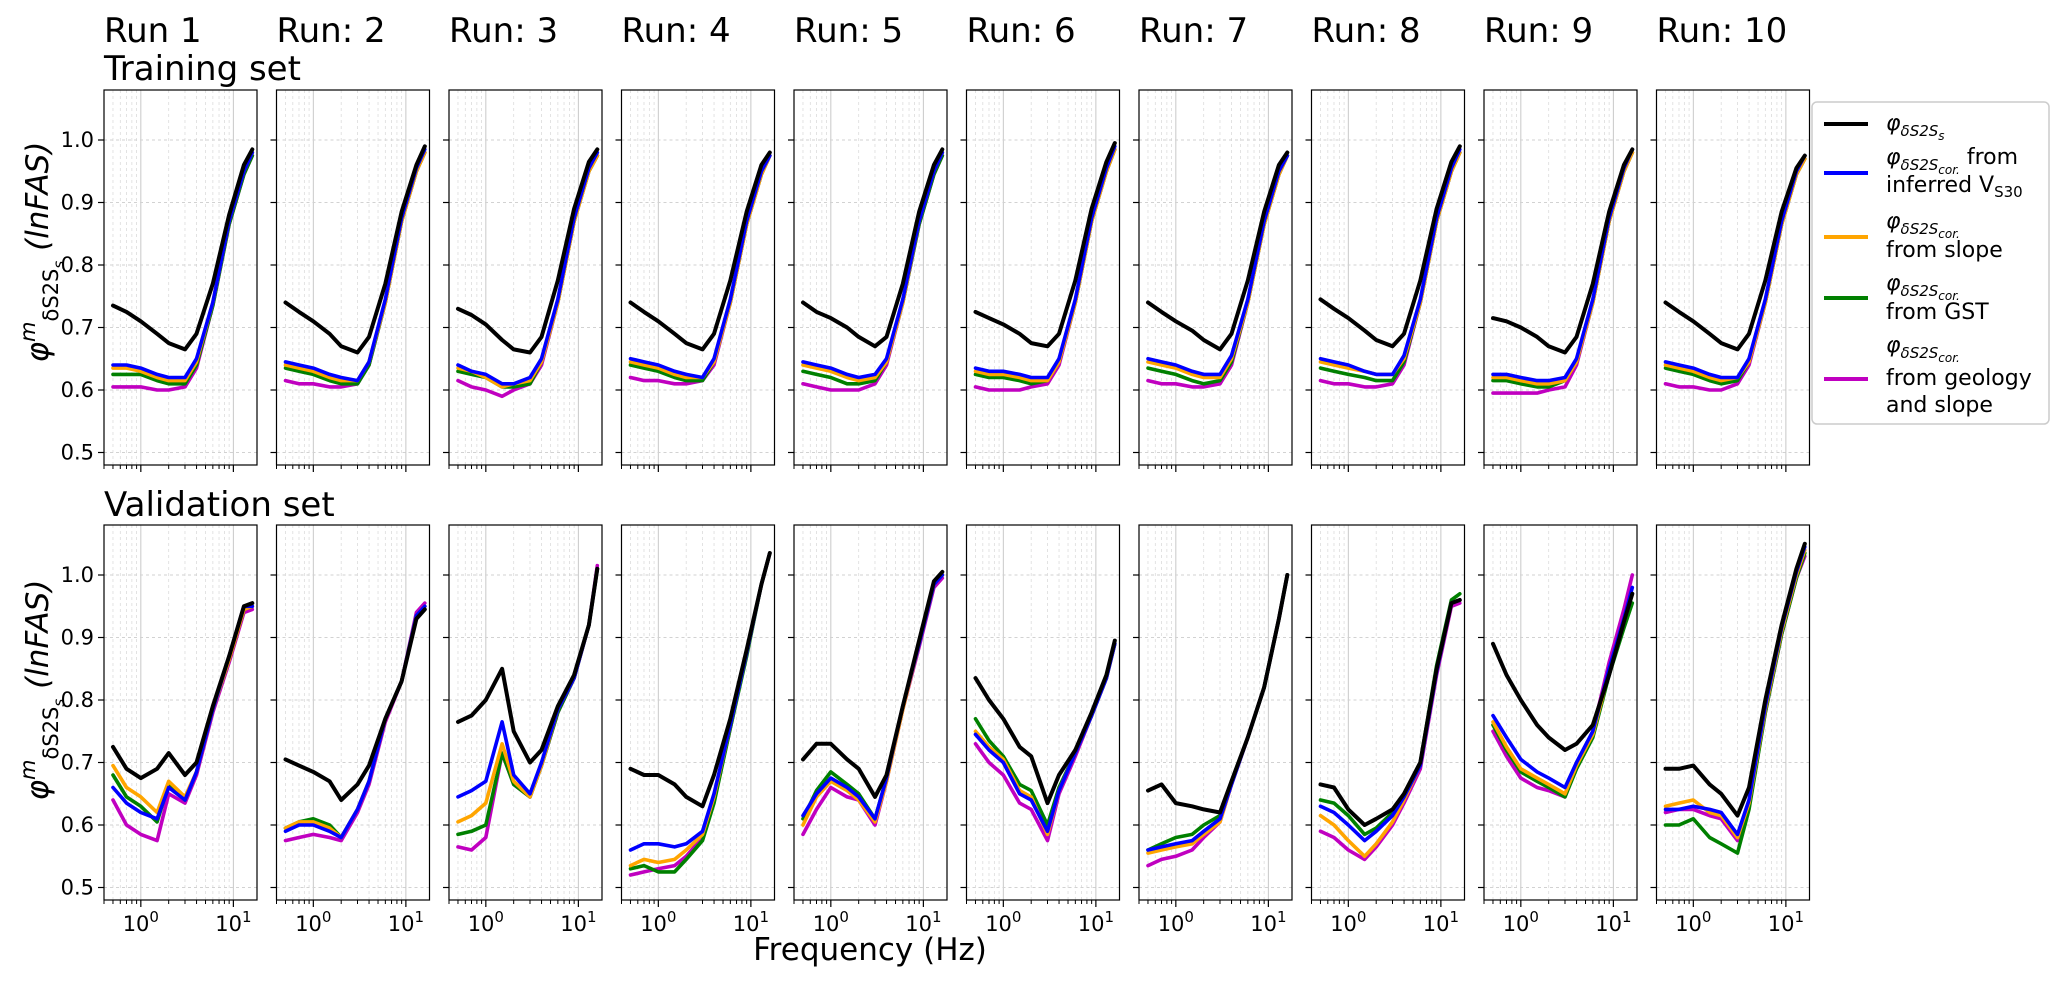 This screenshot has height=983, width=2067. I want to click on validation-panel-4: 10⁰ 10¹, so click(695, 730).